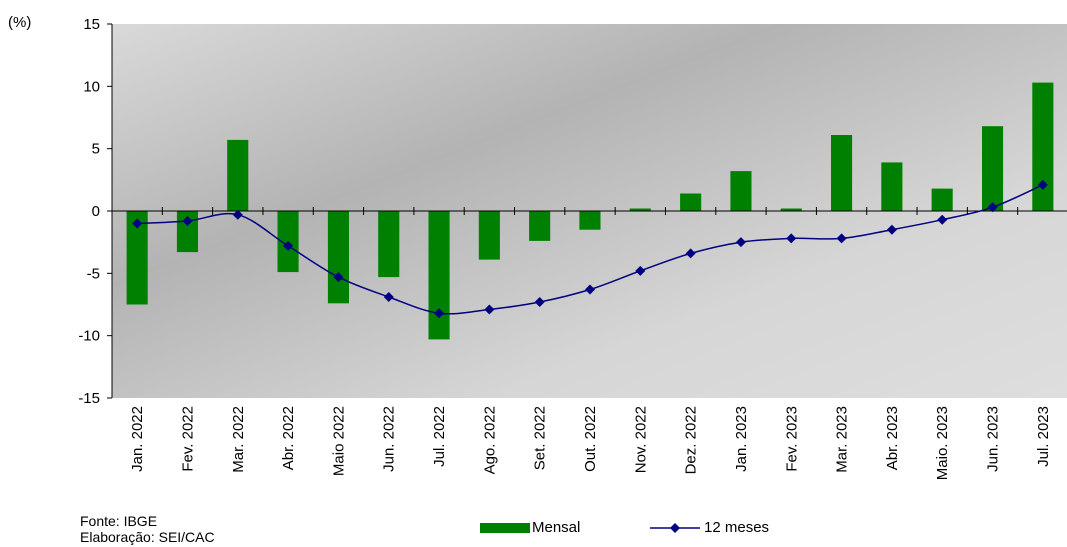 The height and width of the screenshot is (547, 1067). Describe the element at coordinates (89, 398) in the screenshot. I see `y-tick-label: -15` at that location.